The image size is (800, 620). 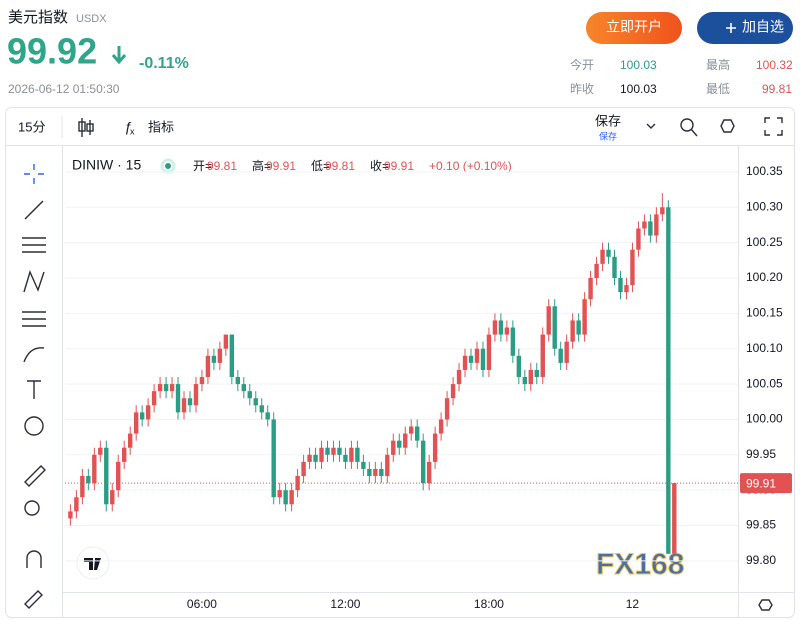 I want to click on axis-settings, so click(x=765, y=605).